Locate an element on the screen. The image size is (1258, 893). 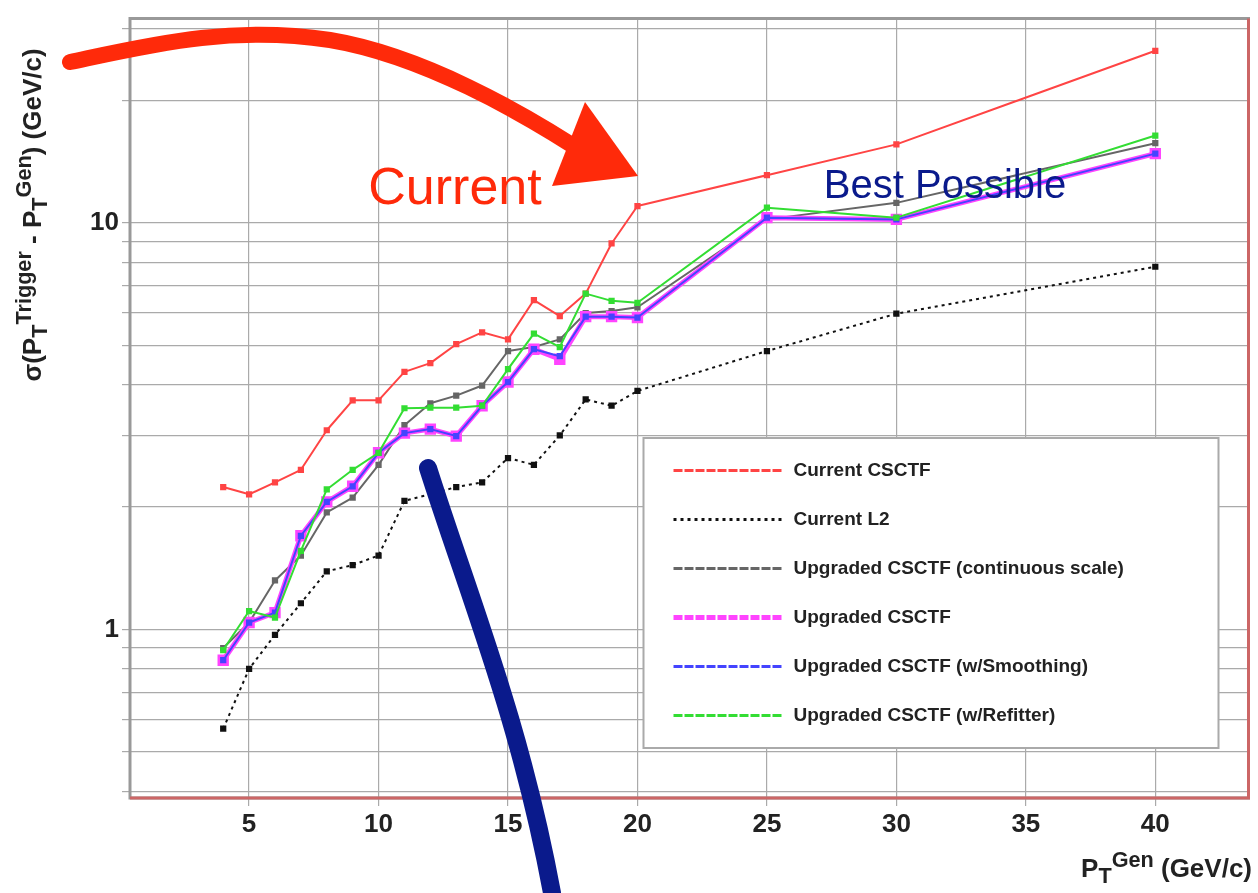
x-axis-title: P$_{T}$$^{Gen}$ (GeV/c) is located at coordinates (1166, 868).